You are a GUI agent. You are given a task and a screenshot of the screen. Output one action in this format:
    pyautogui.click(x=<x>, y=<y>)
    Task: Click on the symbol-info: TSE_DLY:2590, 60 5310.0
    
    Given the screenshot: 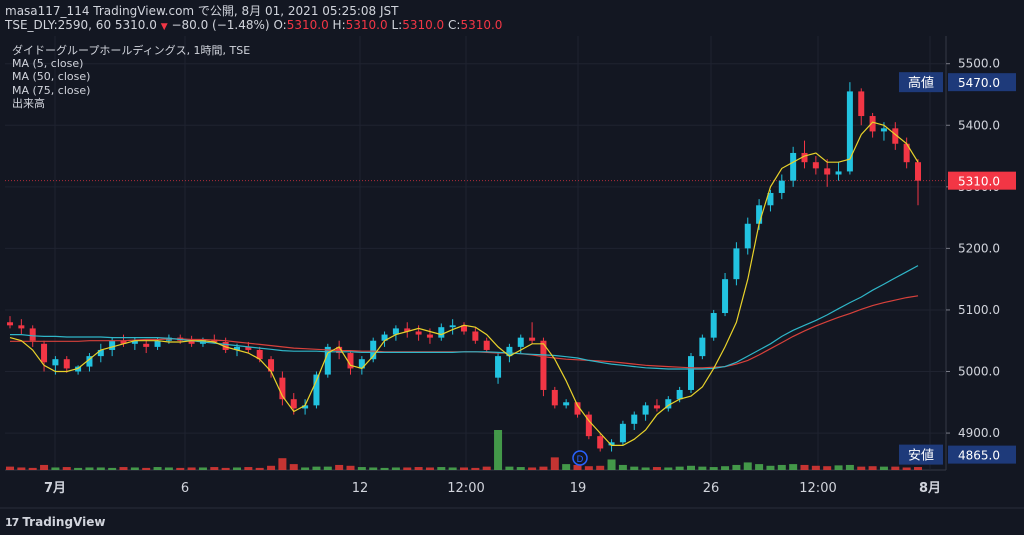 What is the action you would take?
    pyautogui.click(x=81, y=25)
    